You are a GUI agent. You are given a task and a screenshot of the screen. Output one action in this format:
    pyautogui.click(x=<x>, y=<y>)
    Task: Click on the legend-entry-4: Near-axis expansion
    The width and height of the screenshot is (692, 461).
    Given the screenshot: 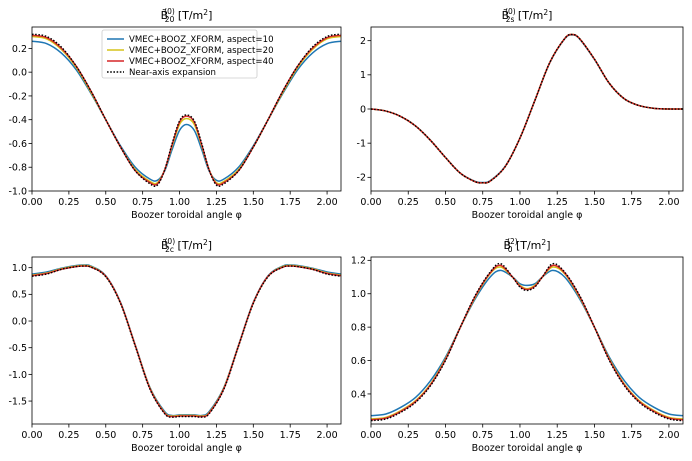 What is the action you would take?
    pyautogui.click(x=172, y=73)
    